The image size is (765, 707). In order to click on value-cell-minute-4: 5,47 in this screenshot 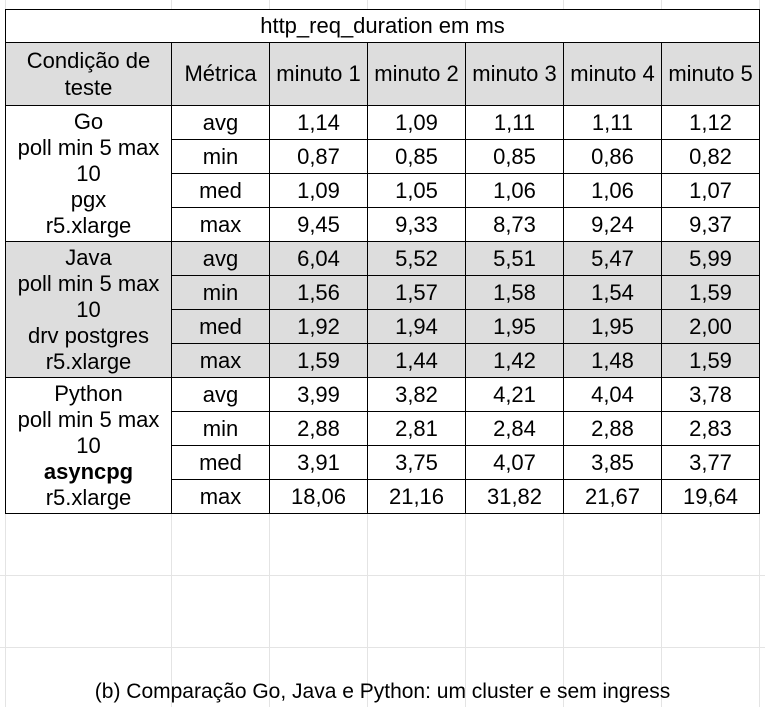, I will do `click(612, 258)`.